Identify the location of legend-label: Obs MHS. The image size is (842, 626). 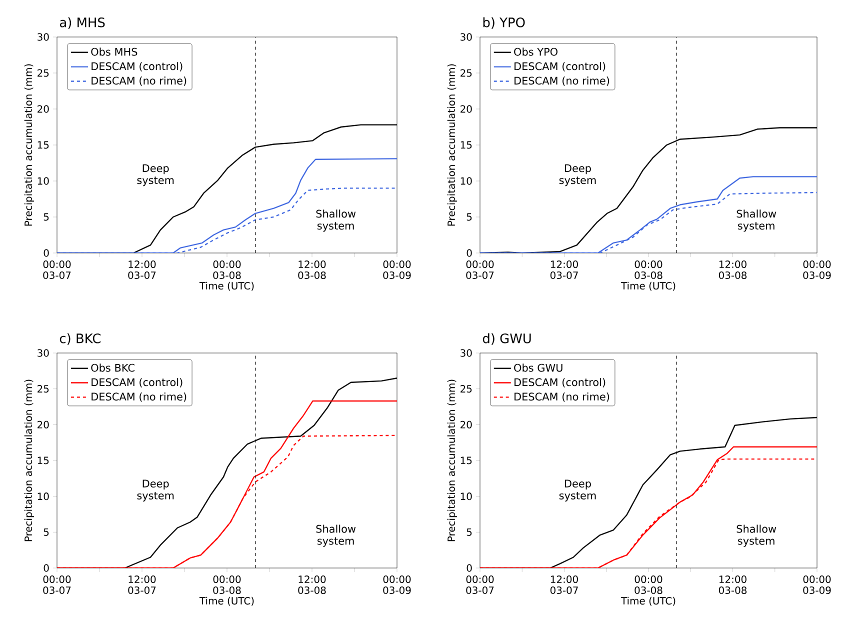
(114, 52).